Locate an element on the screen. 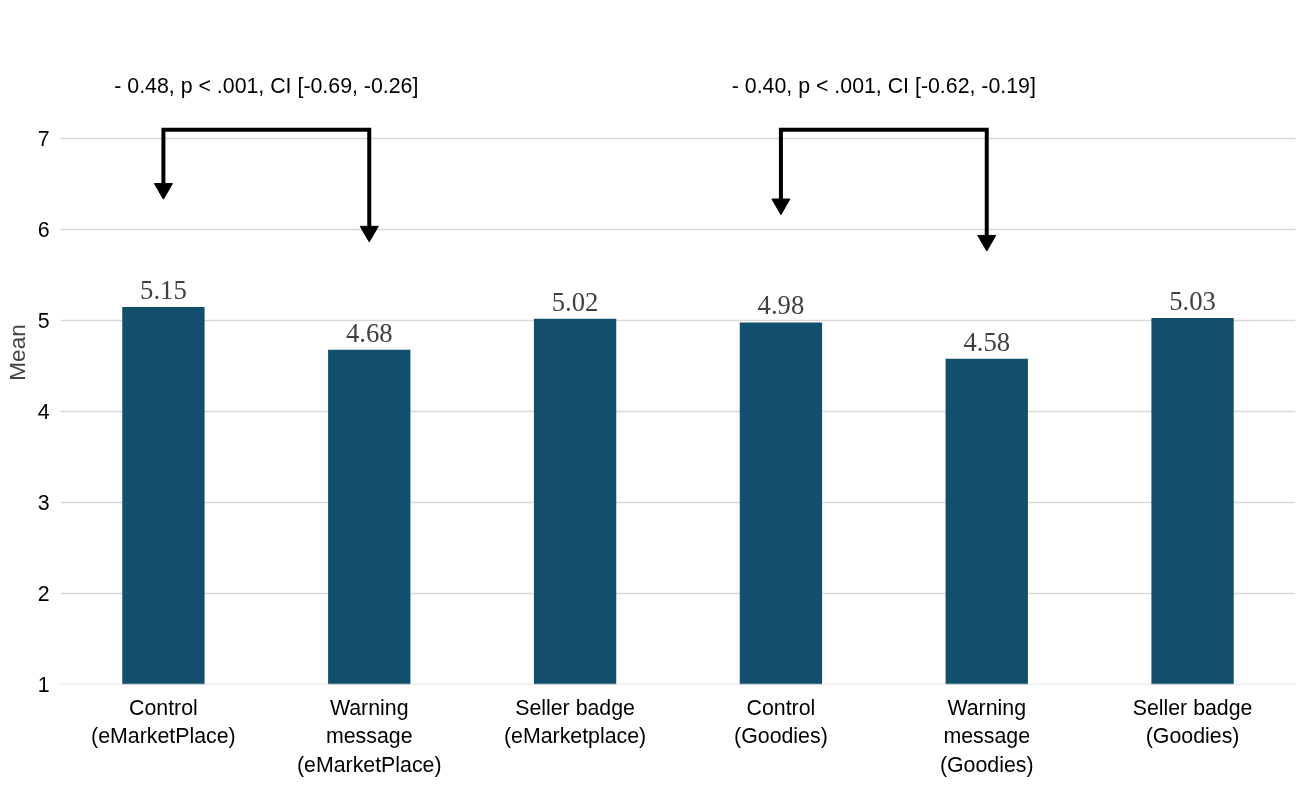 The image size is (1312, 794). x-tick-label: Seller badge (Goodies) is located at coordinates (1192, 722).